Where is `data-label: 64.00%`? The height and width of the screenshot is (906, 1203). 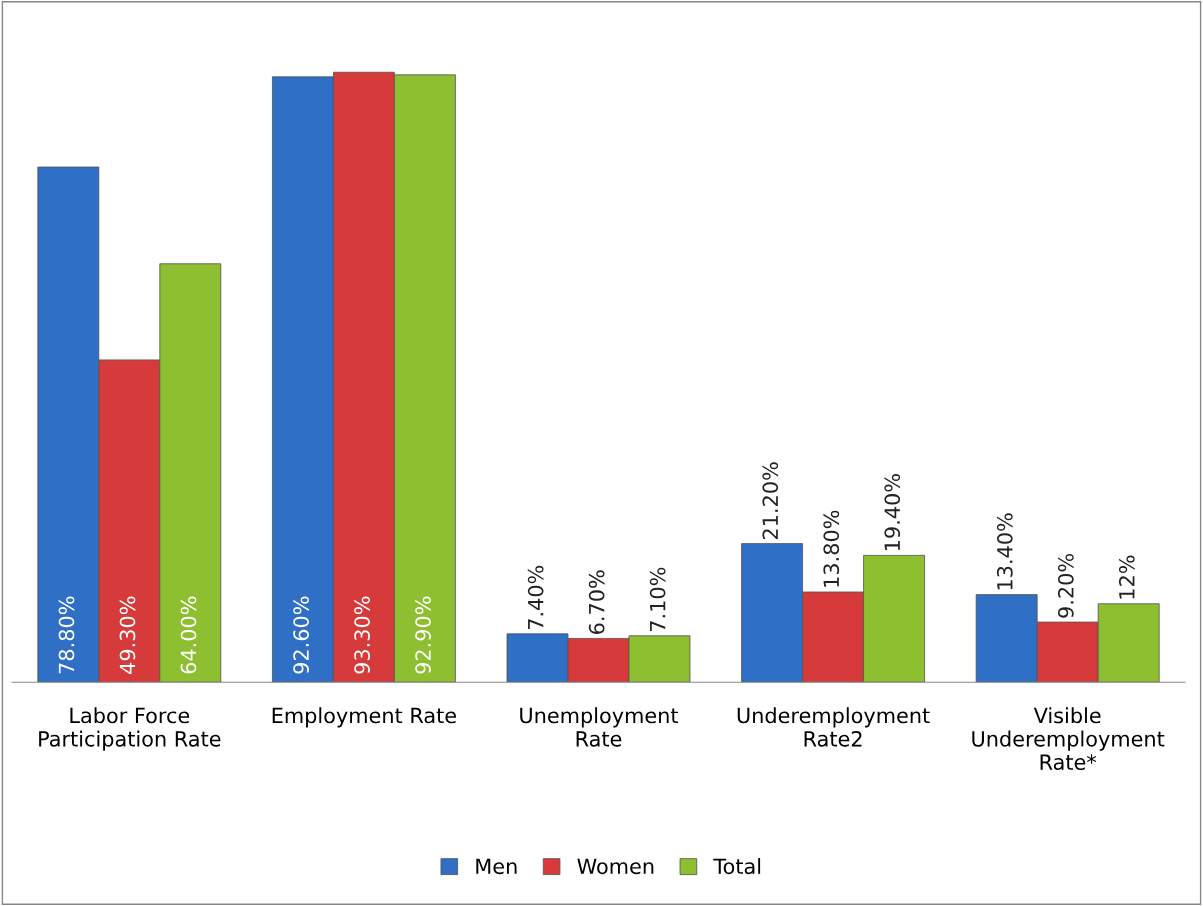
data-label: 64.00% is located at coordinates (188, 635).